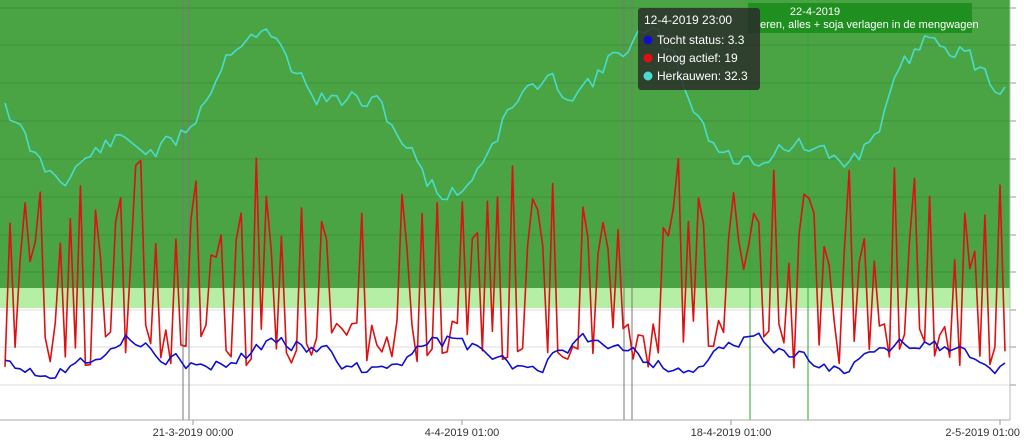 The height and width of the screenshot is (445, 1024). Describe the element at coordinates (701, 40) in the screenshot. I see `tooltip-item: Tocht status: 3.3` at that location.